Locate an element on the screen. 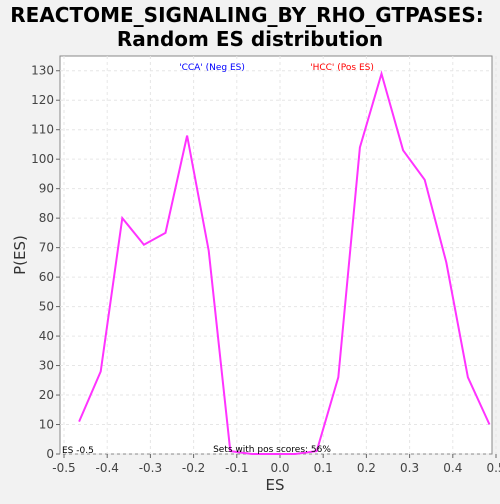 The image size is (500, 504). pos-scores-annotation: Sets with pos scores: 56% is located at coordinates (272, 450).